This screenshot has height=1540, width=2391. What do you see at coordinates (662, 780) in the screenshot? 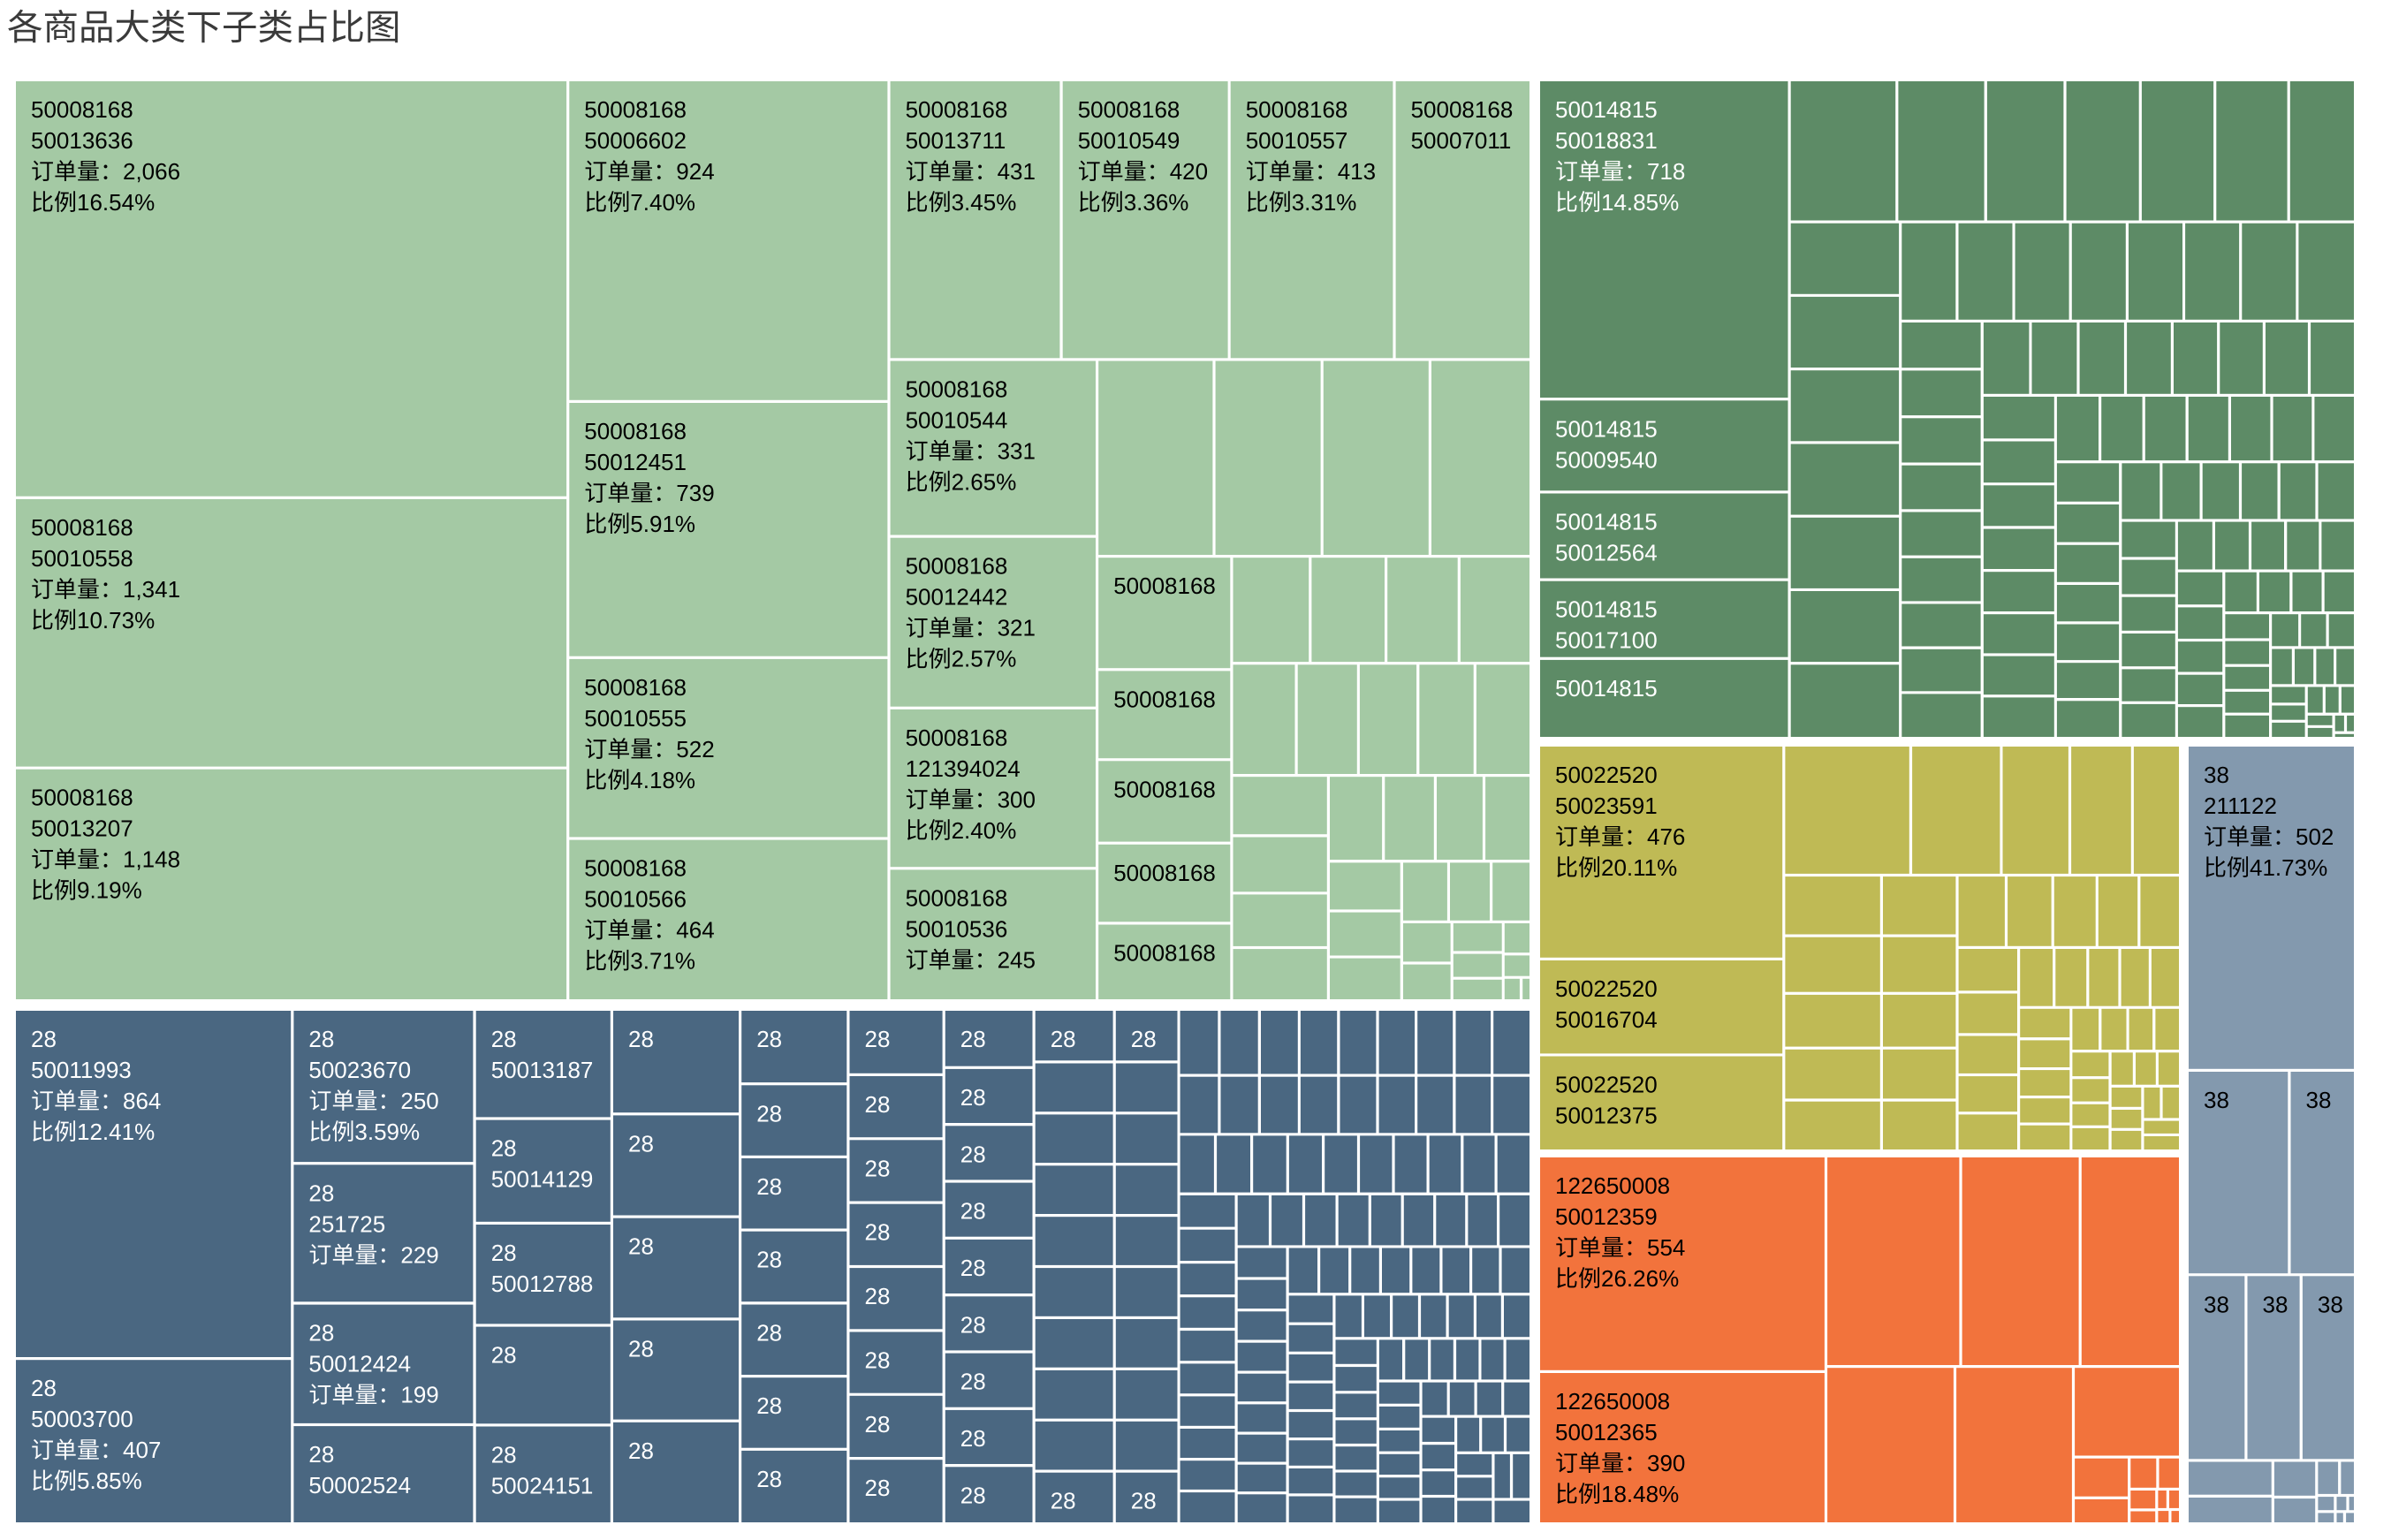
I see `svg-text: 4.18%` at bounding box center [662, 780].